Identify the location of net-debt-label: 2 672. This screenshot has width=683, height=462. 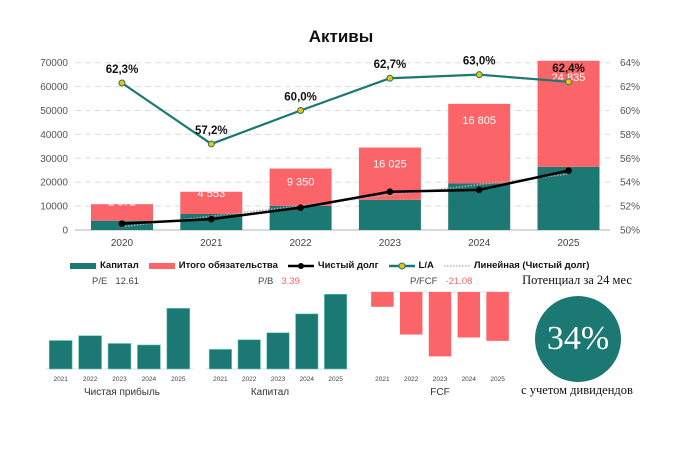
(122, 203).